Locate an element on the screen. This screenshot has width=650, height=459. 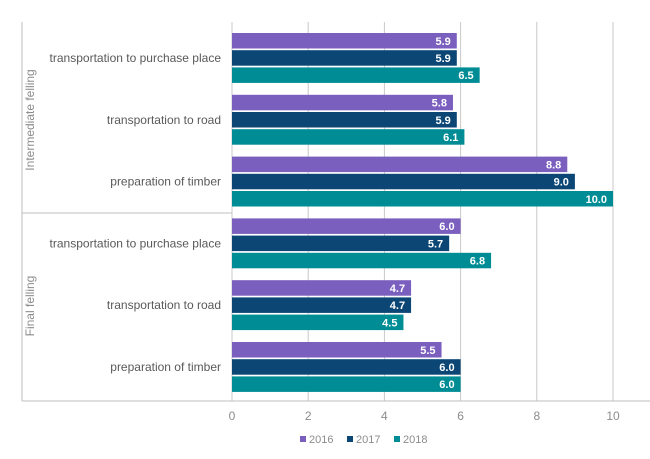
x-tick-label: 8 is located at coordinates (536, 416).